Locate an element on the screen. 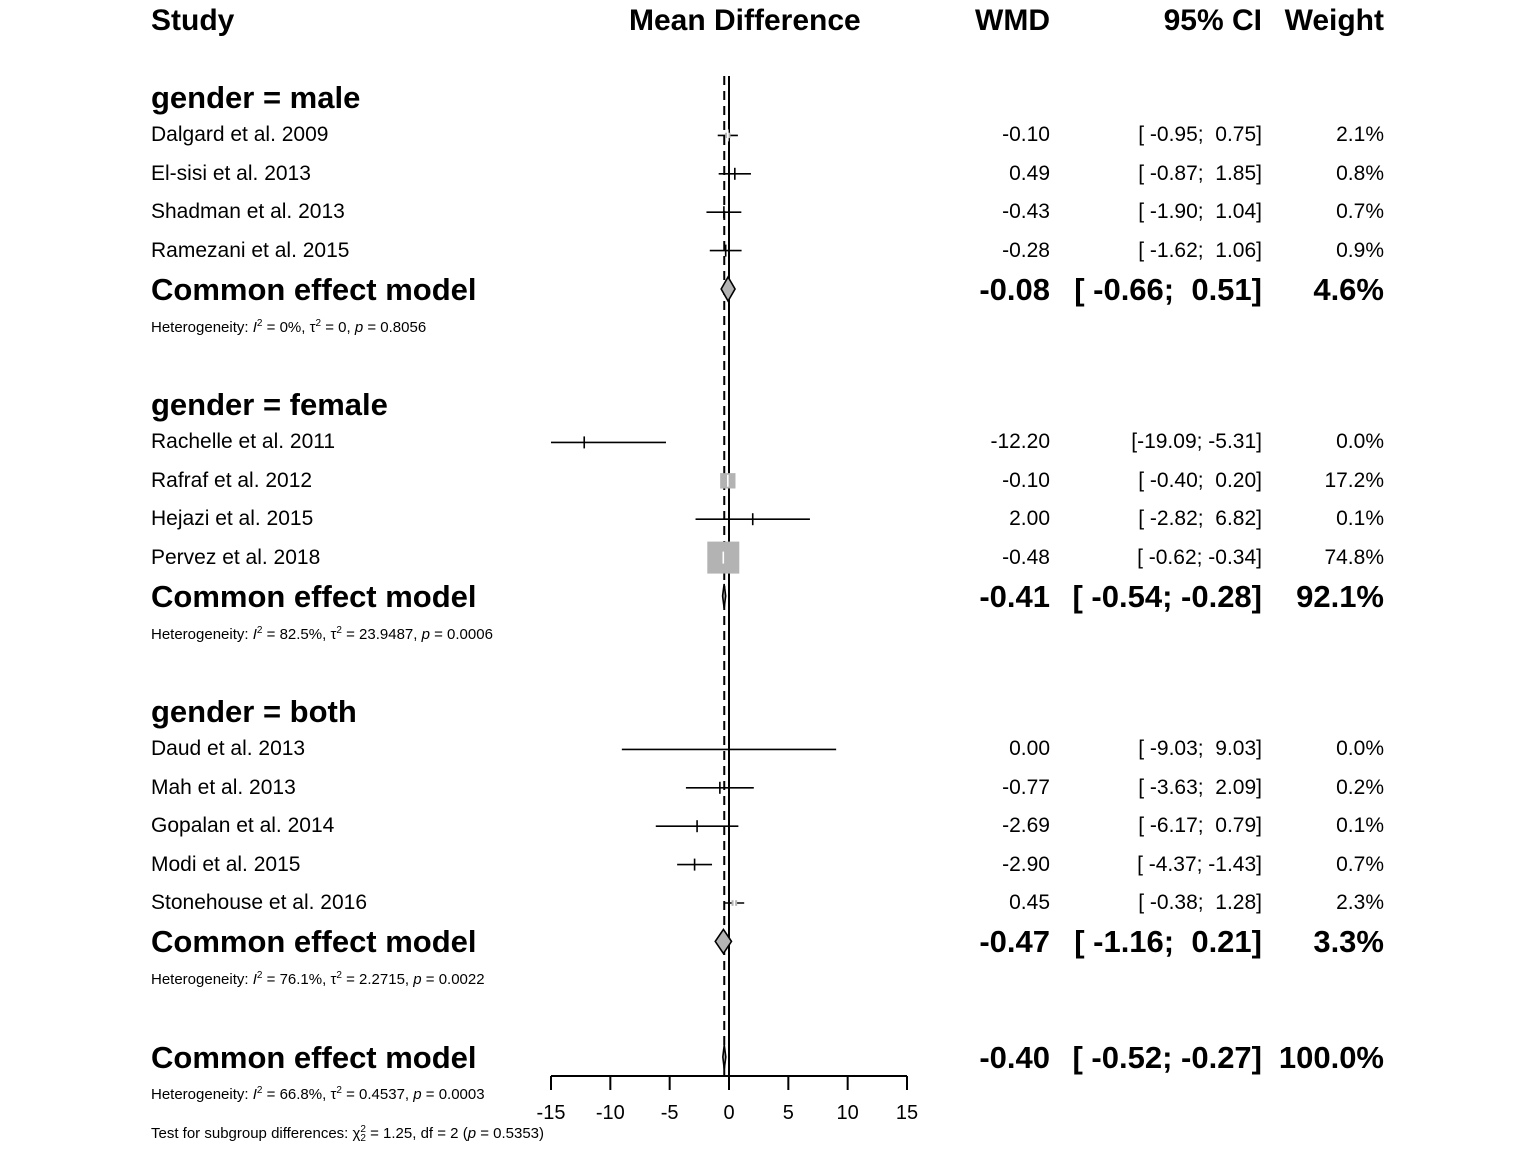 The height and width of the screenshot is (1152, 1536). study-ci: [ -0.95; 0.75] is located at coordinates (1200, 135).